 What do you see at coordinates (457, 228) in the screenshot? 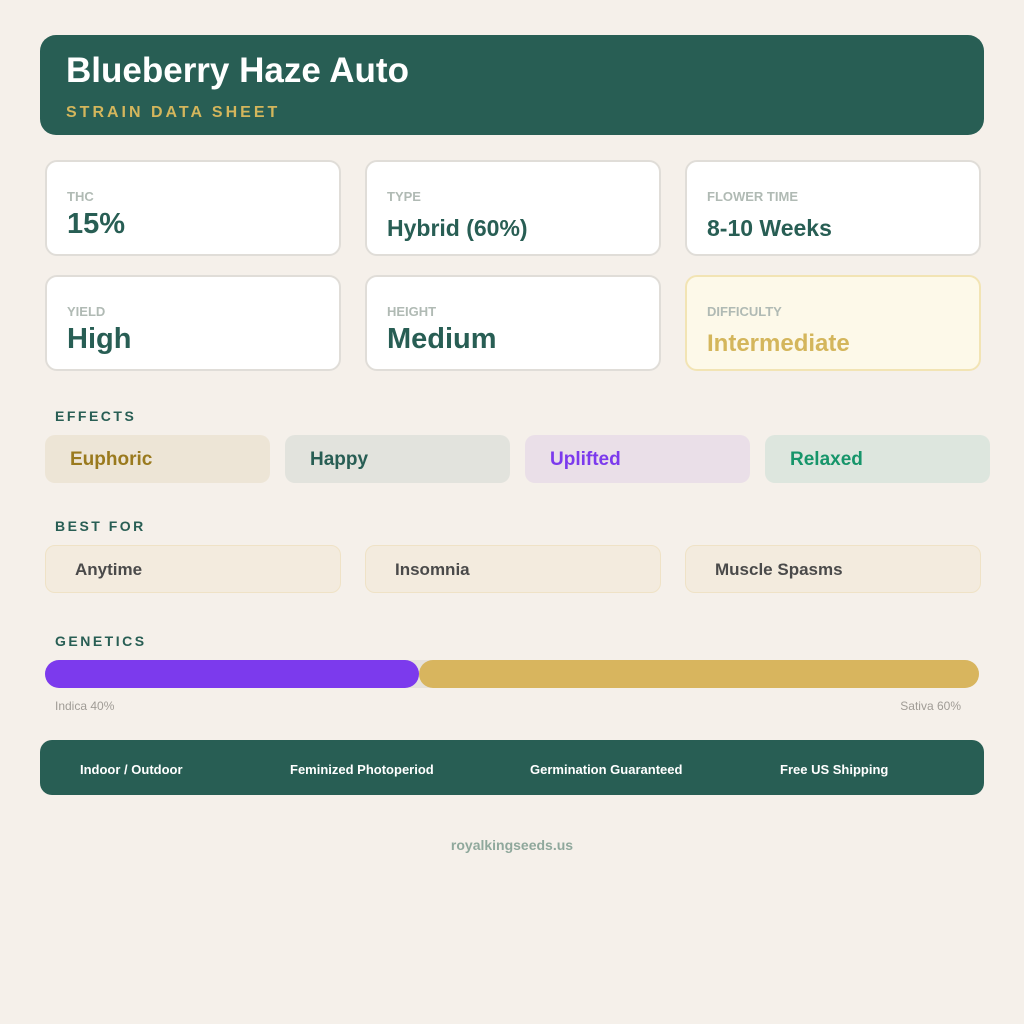
I see `stat-value: Hybrid (60%)` at bounding box center [457, 228].